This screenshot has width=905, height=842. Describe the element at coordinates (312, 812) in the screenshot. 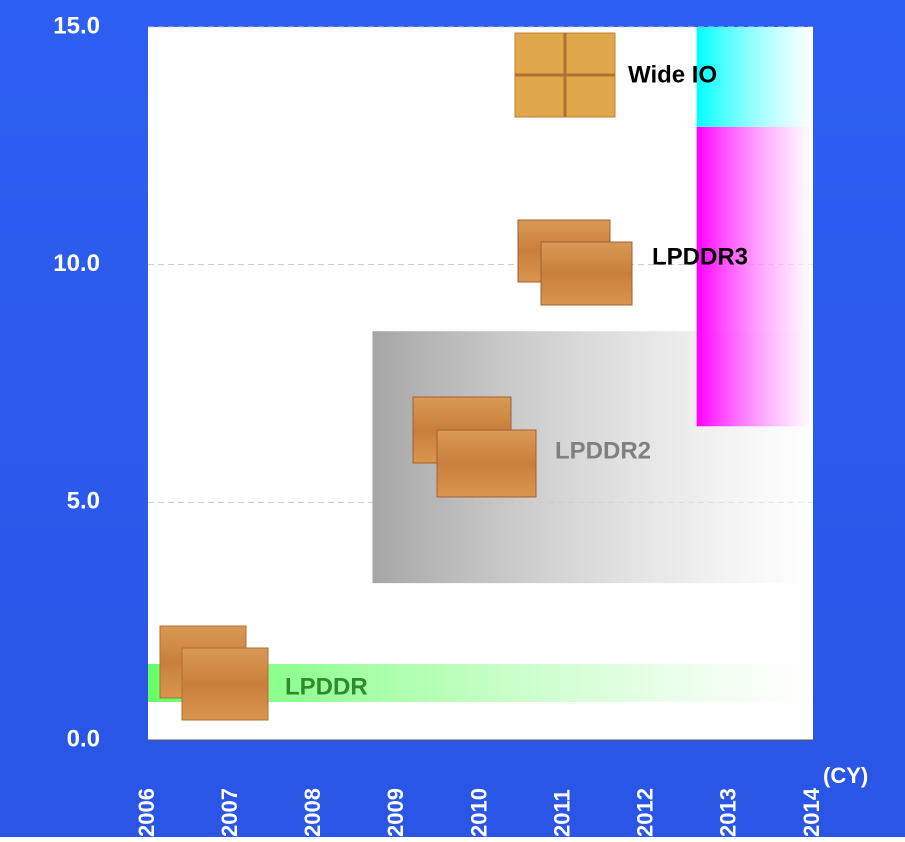

I see `x-tick-label: 2008` at that location.